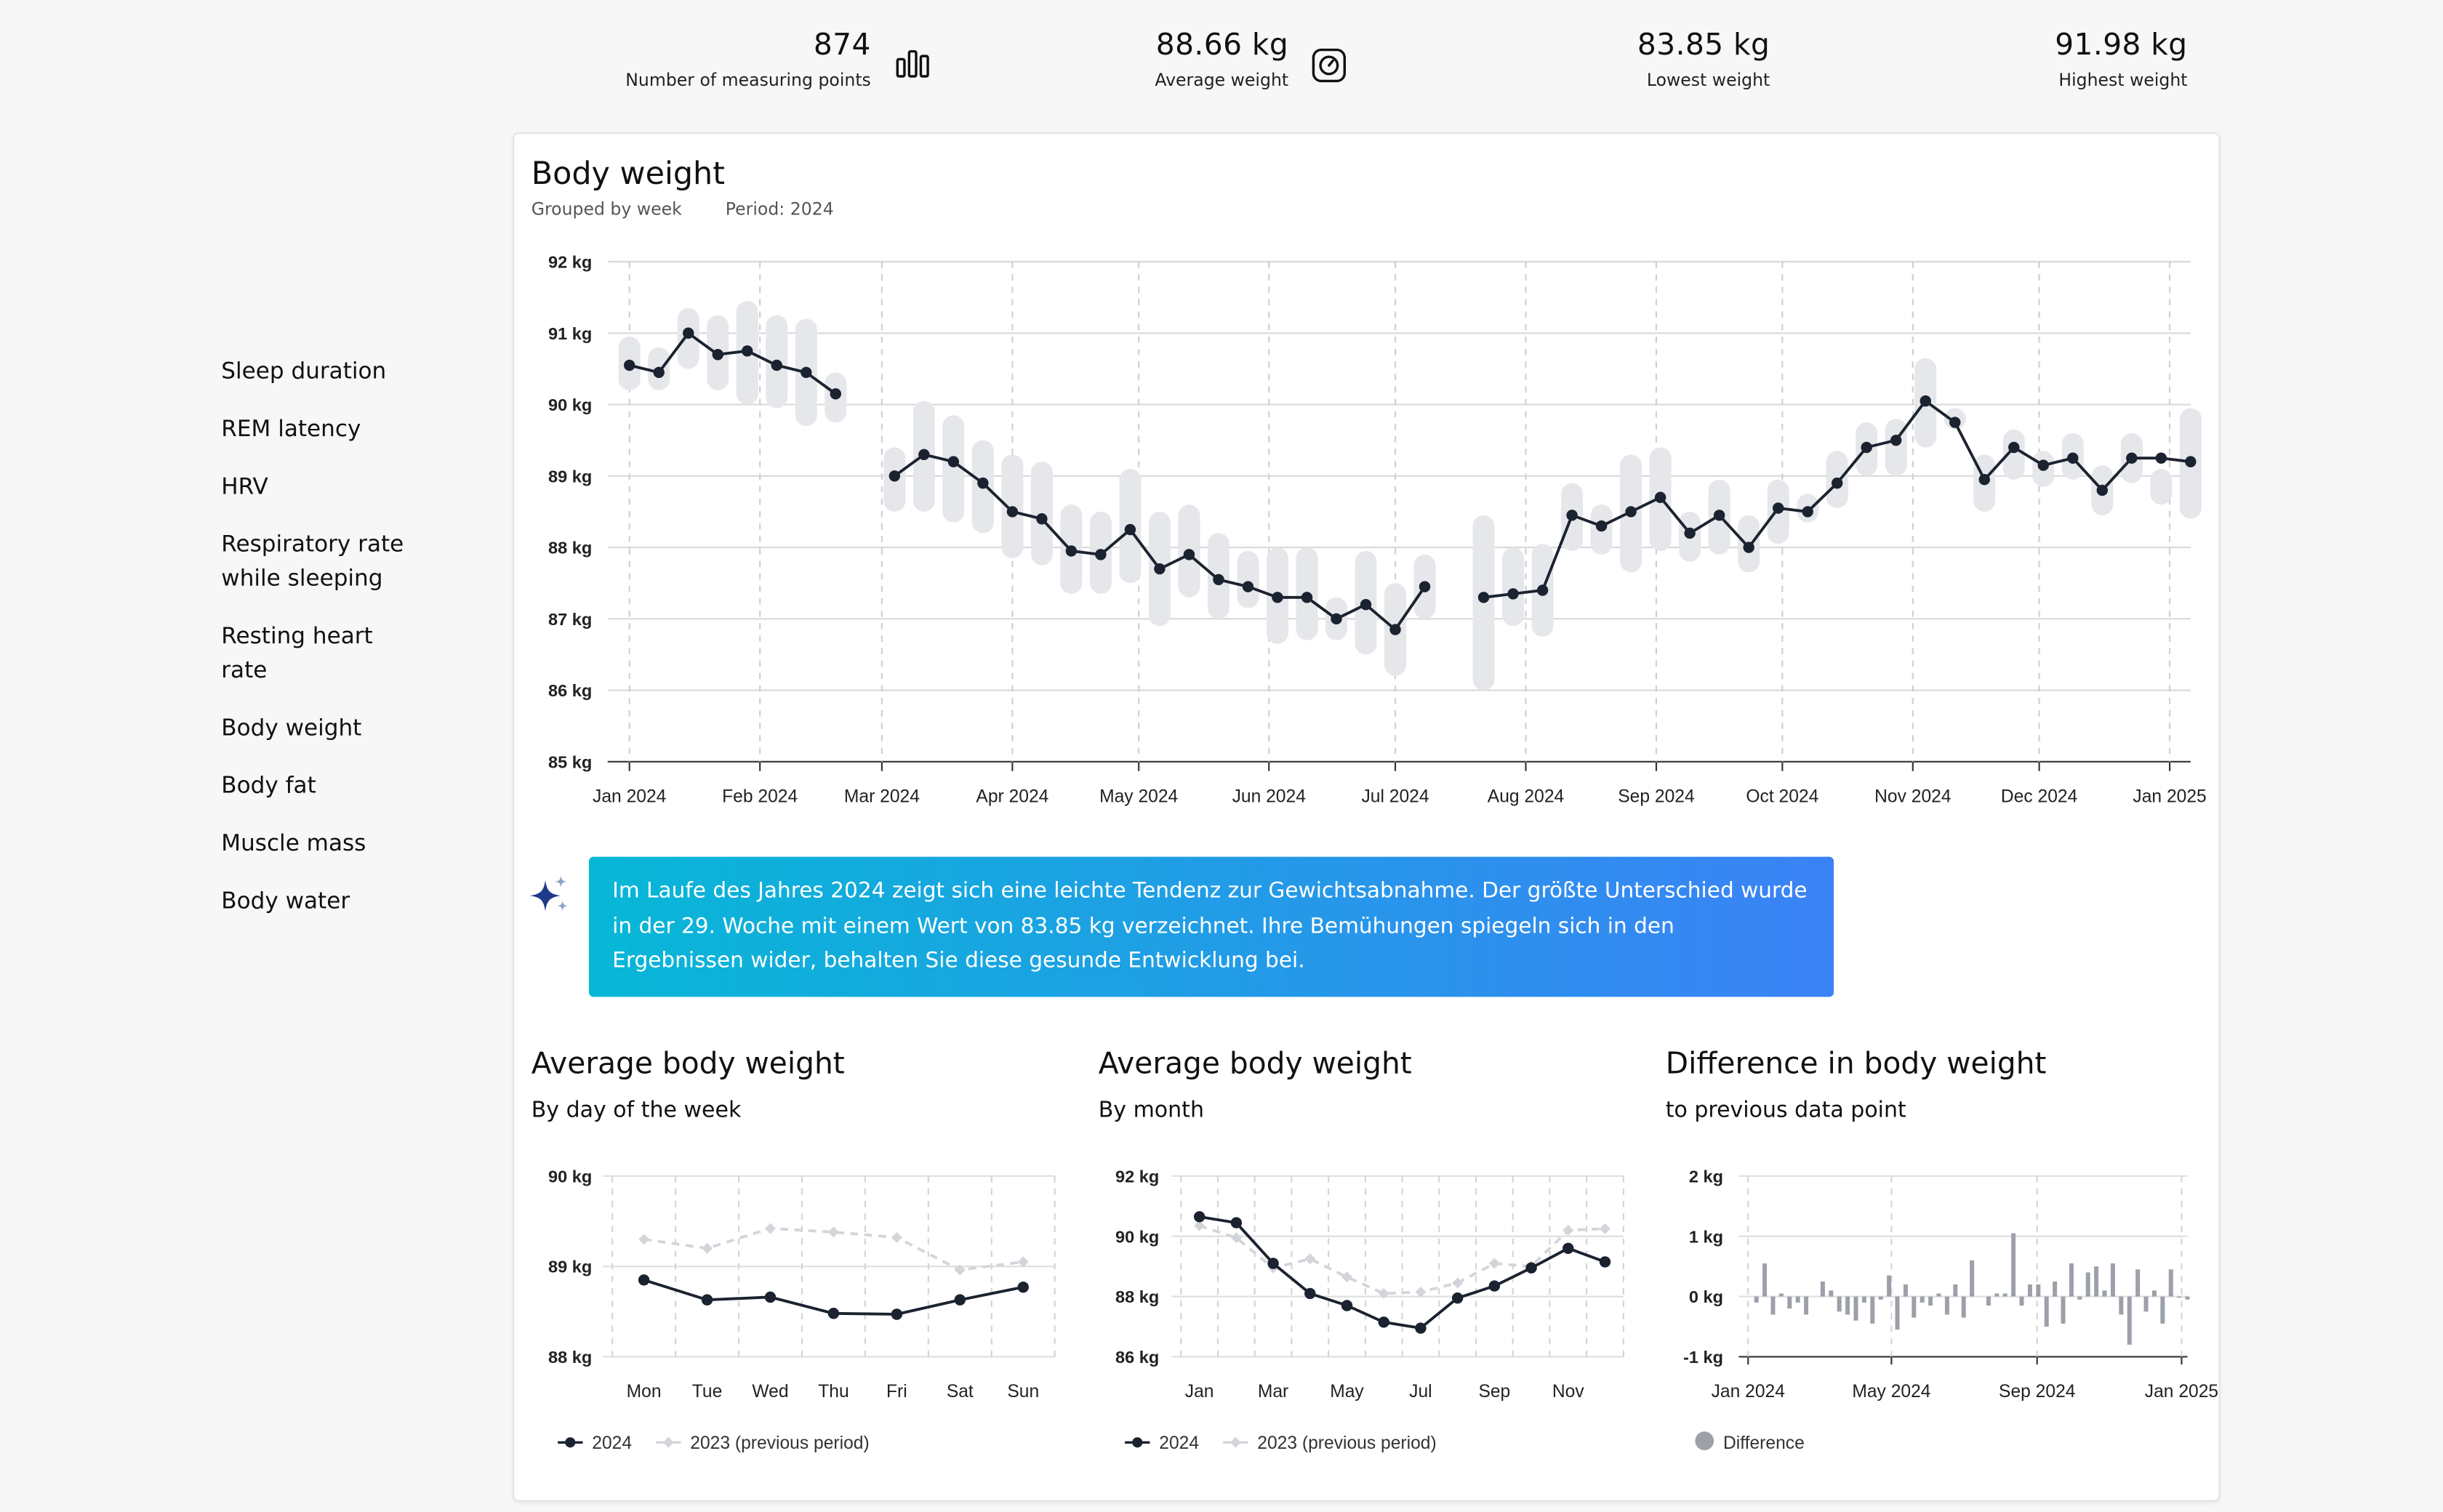 This screenshot has height=1512, width=2443. Describe the element at coordinates (1138, 797) in the screenshot. I see `main-xtick-label: May 2024` at that location.